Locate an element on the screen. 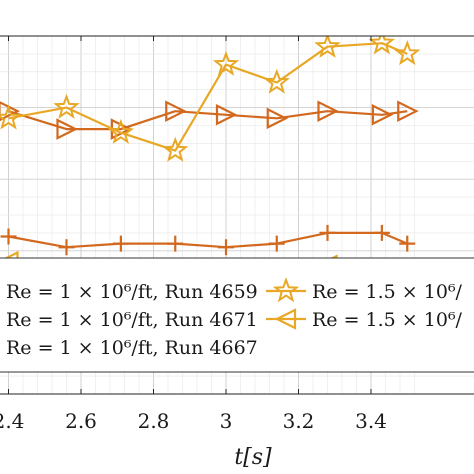 The height and width of the screenshot is (474, 474). legend-label: Re = 1 × 10⁶/ft, Run 4667 is located at coordinates (132, 348).